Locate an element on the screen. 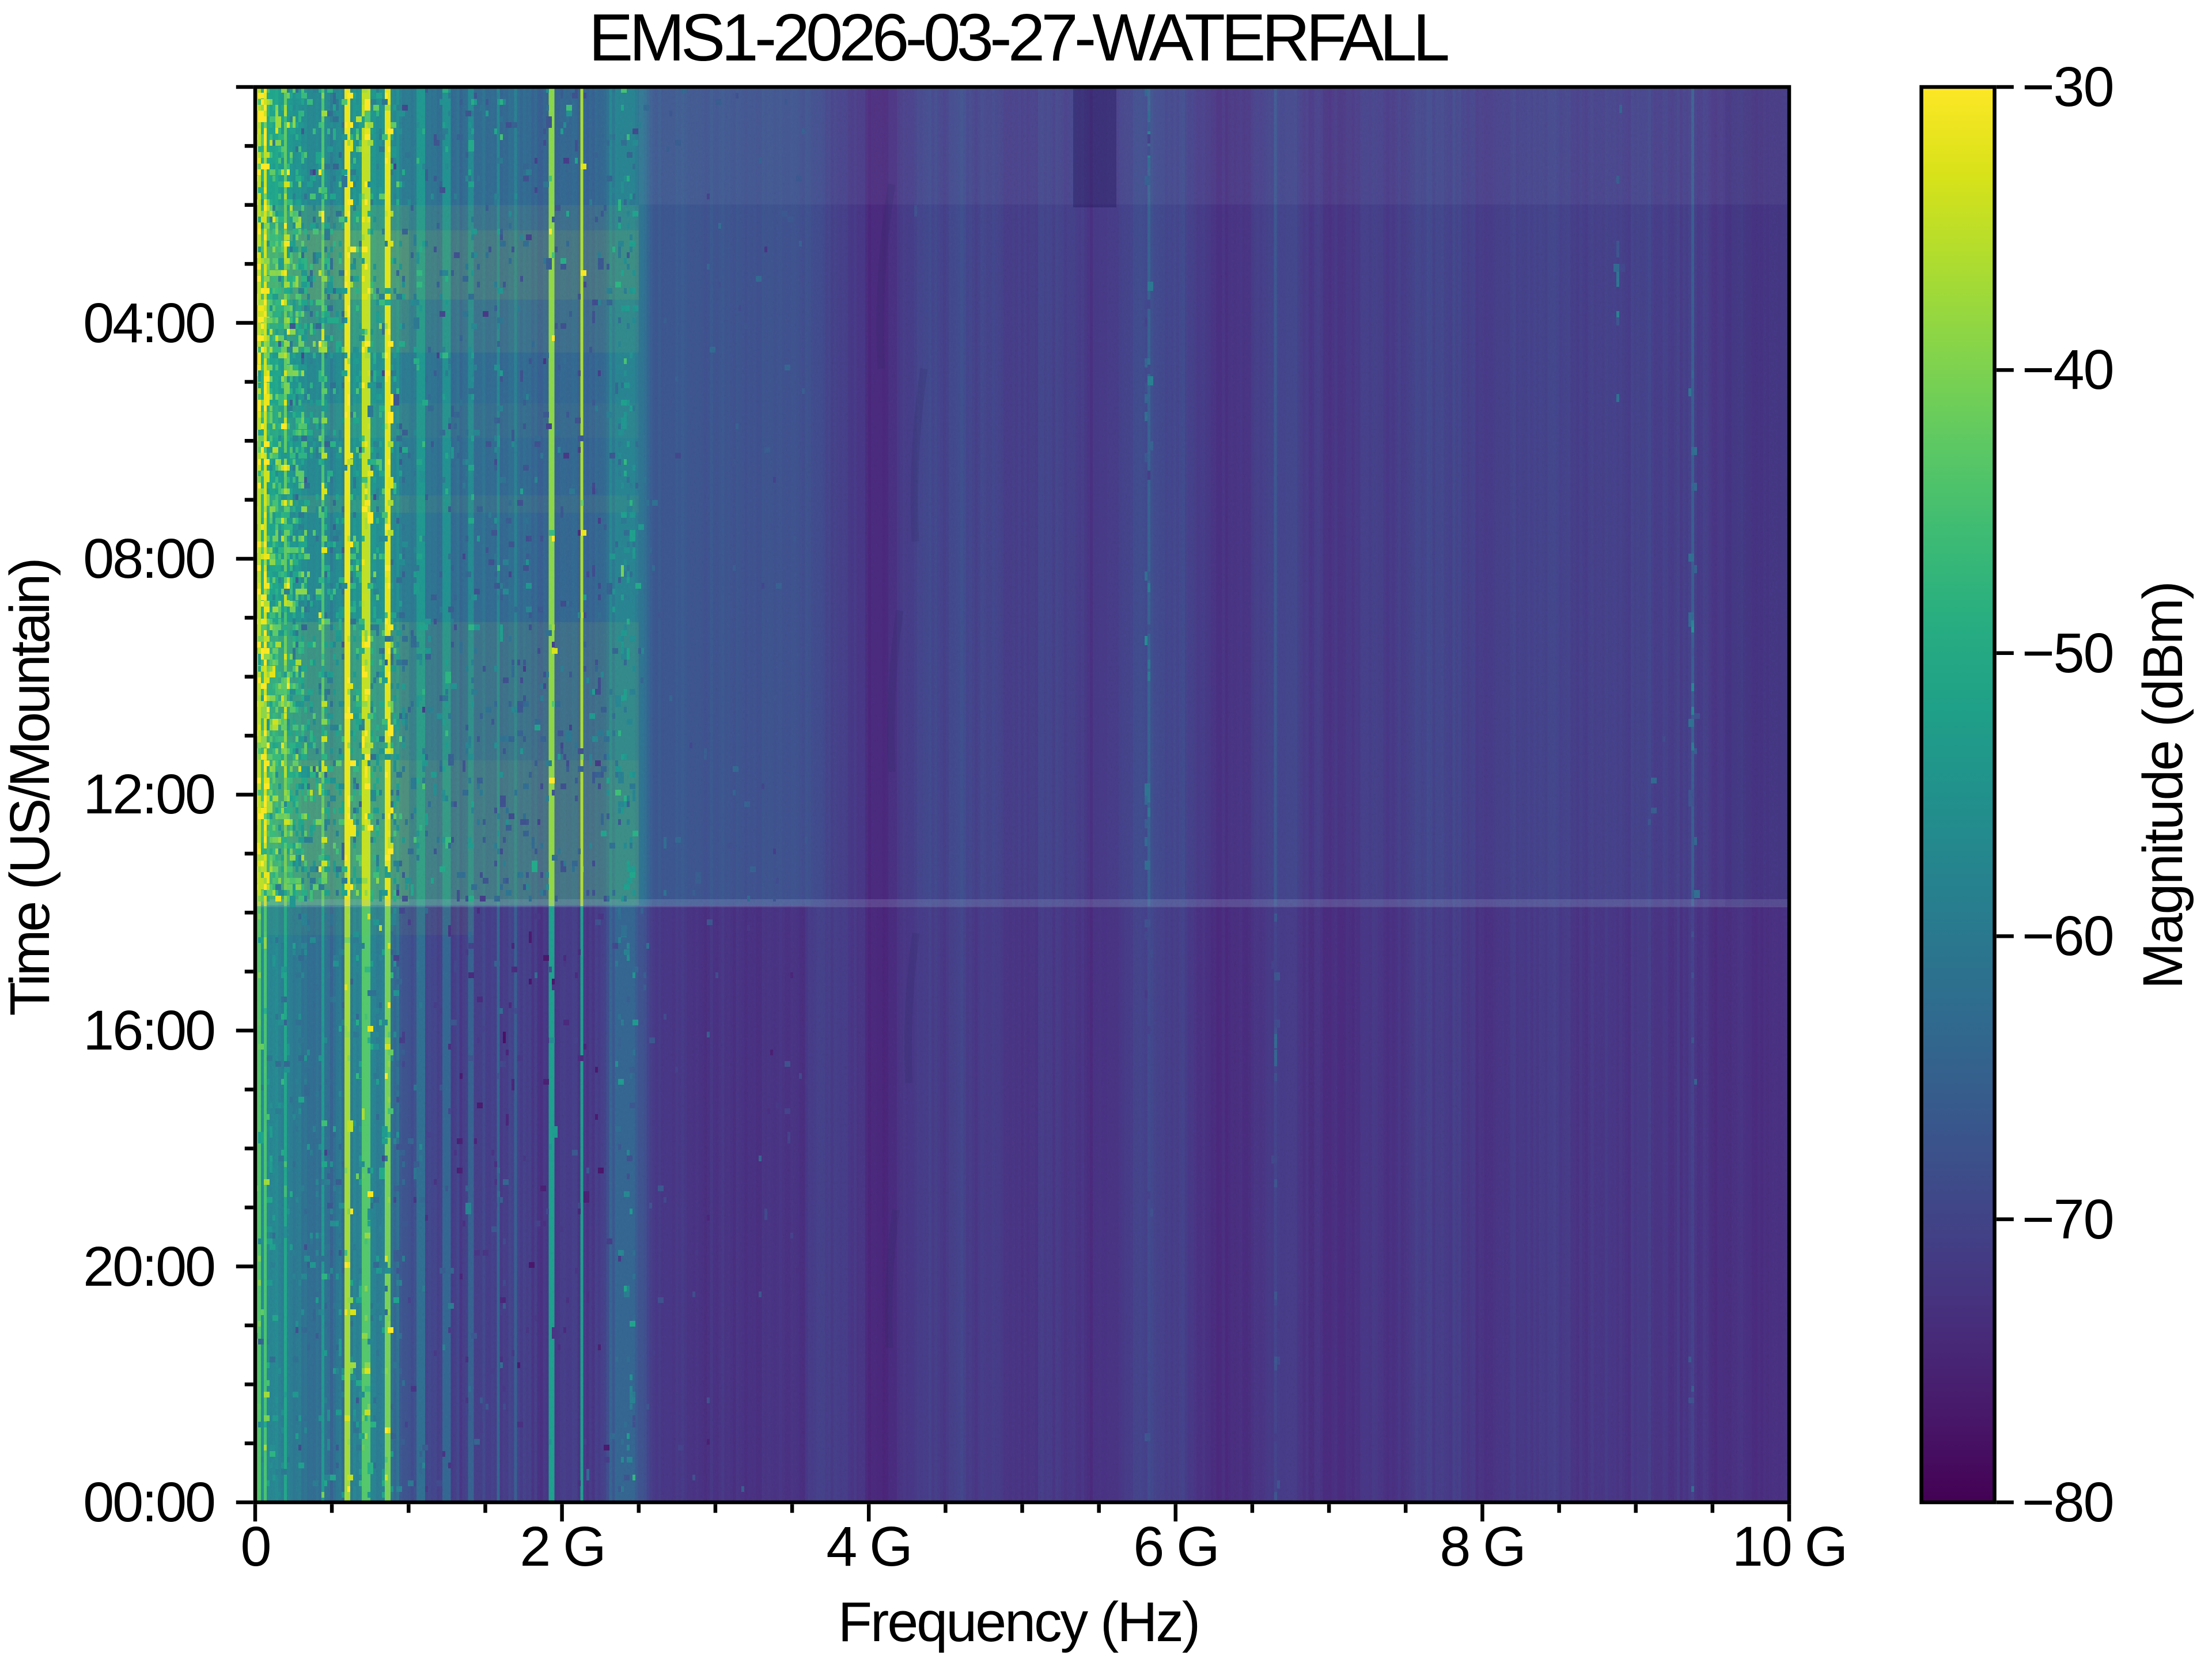 The height and width of the screenshot is (1659, 2212). svg-text: Frequency (Hz) is located at coordinates (1018, 1621).